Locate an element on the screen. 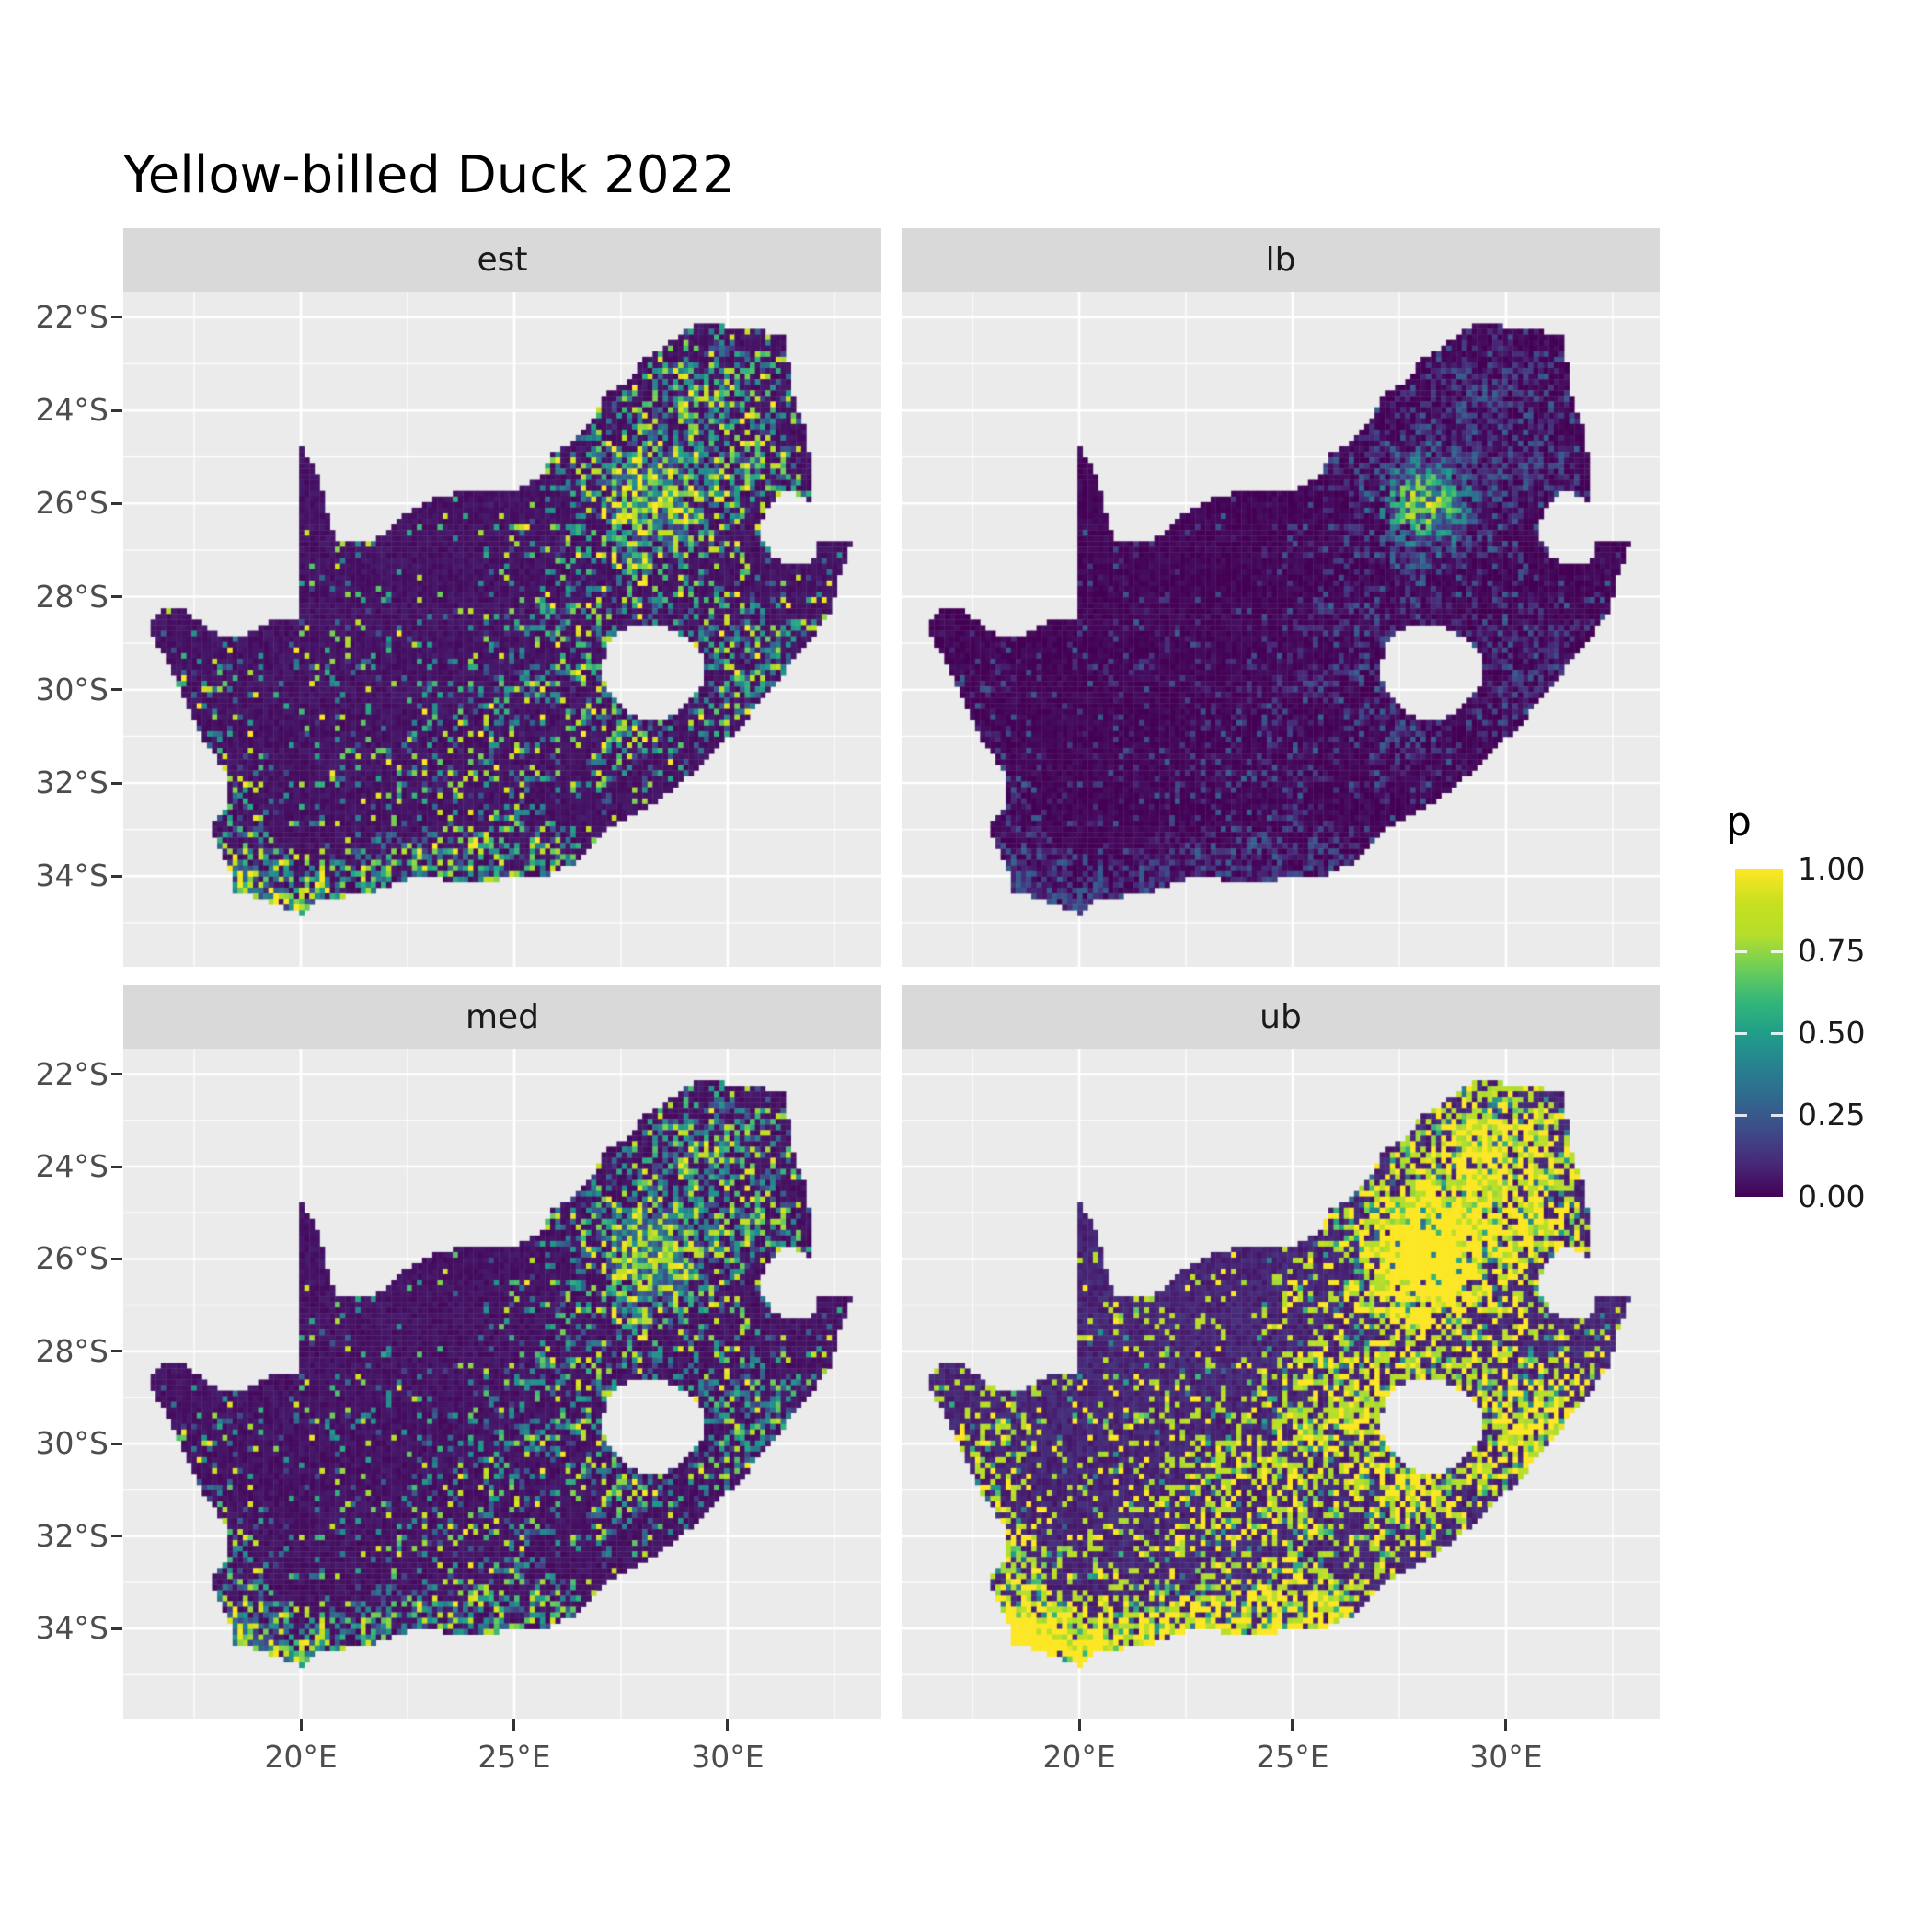  chart-title: Yellow-billed Duck 2022 is located at coordinates (429, 175).